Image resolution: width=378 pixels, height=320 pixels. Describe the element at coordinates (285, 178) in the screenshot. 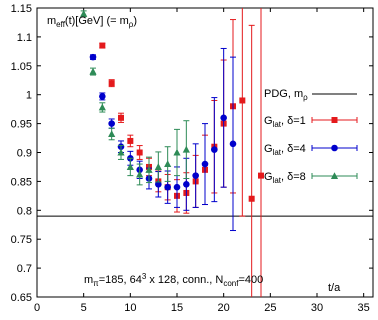

I see `legend-label: Glat, δ=8` at that location.